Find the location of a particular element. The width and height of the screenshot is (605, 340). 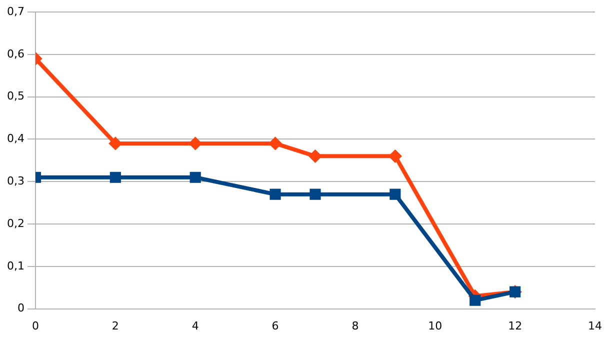

x-tick-label: 8 is located at coordinates (355, 325).